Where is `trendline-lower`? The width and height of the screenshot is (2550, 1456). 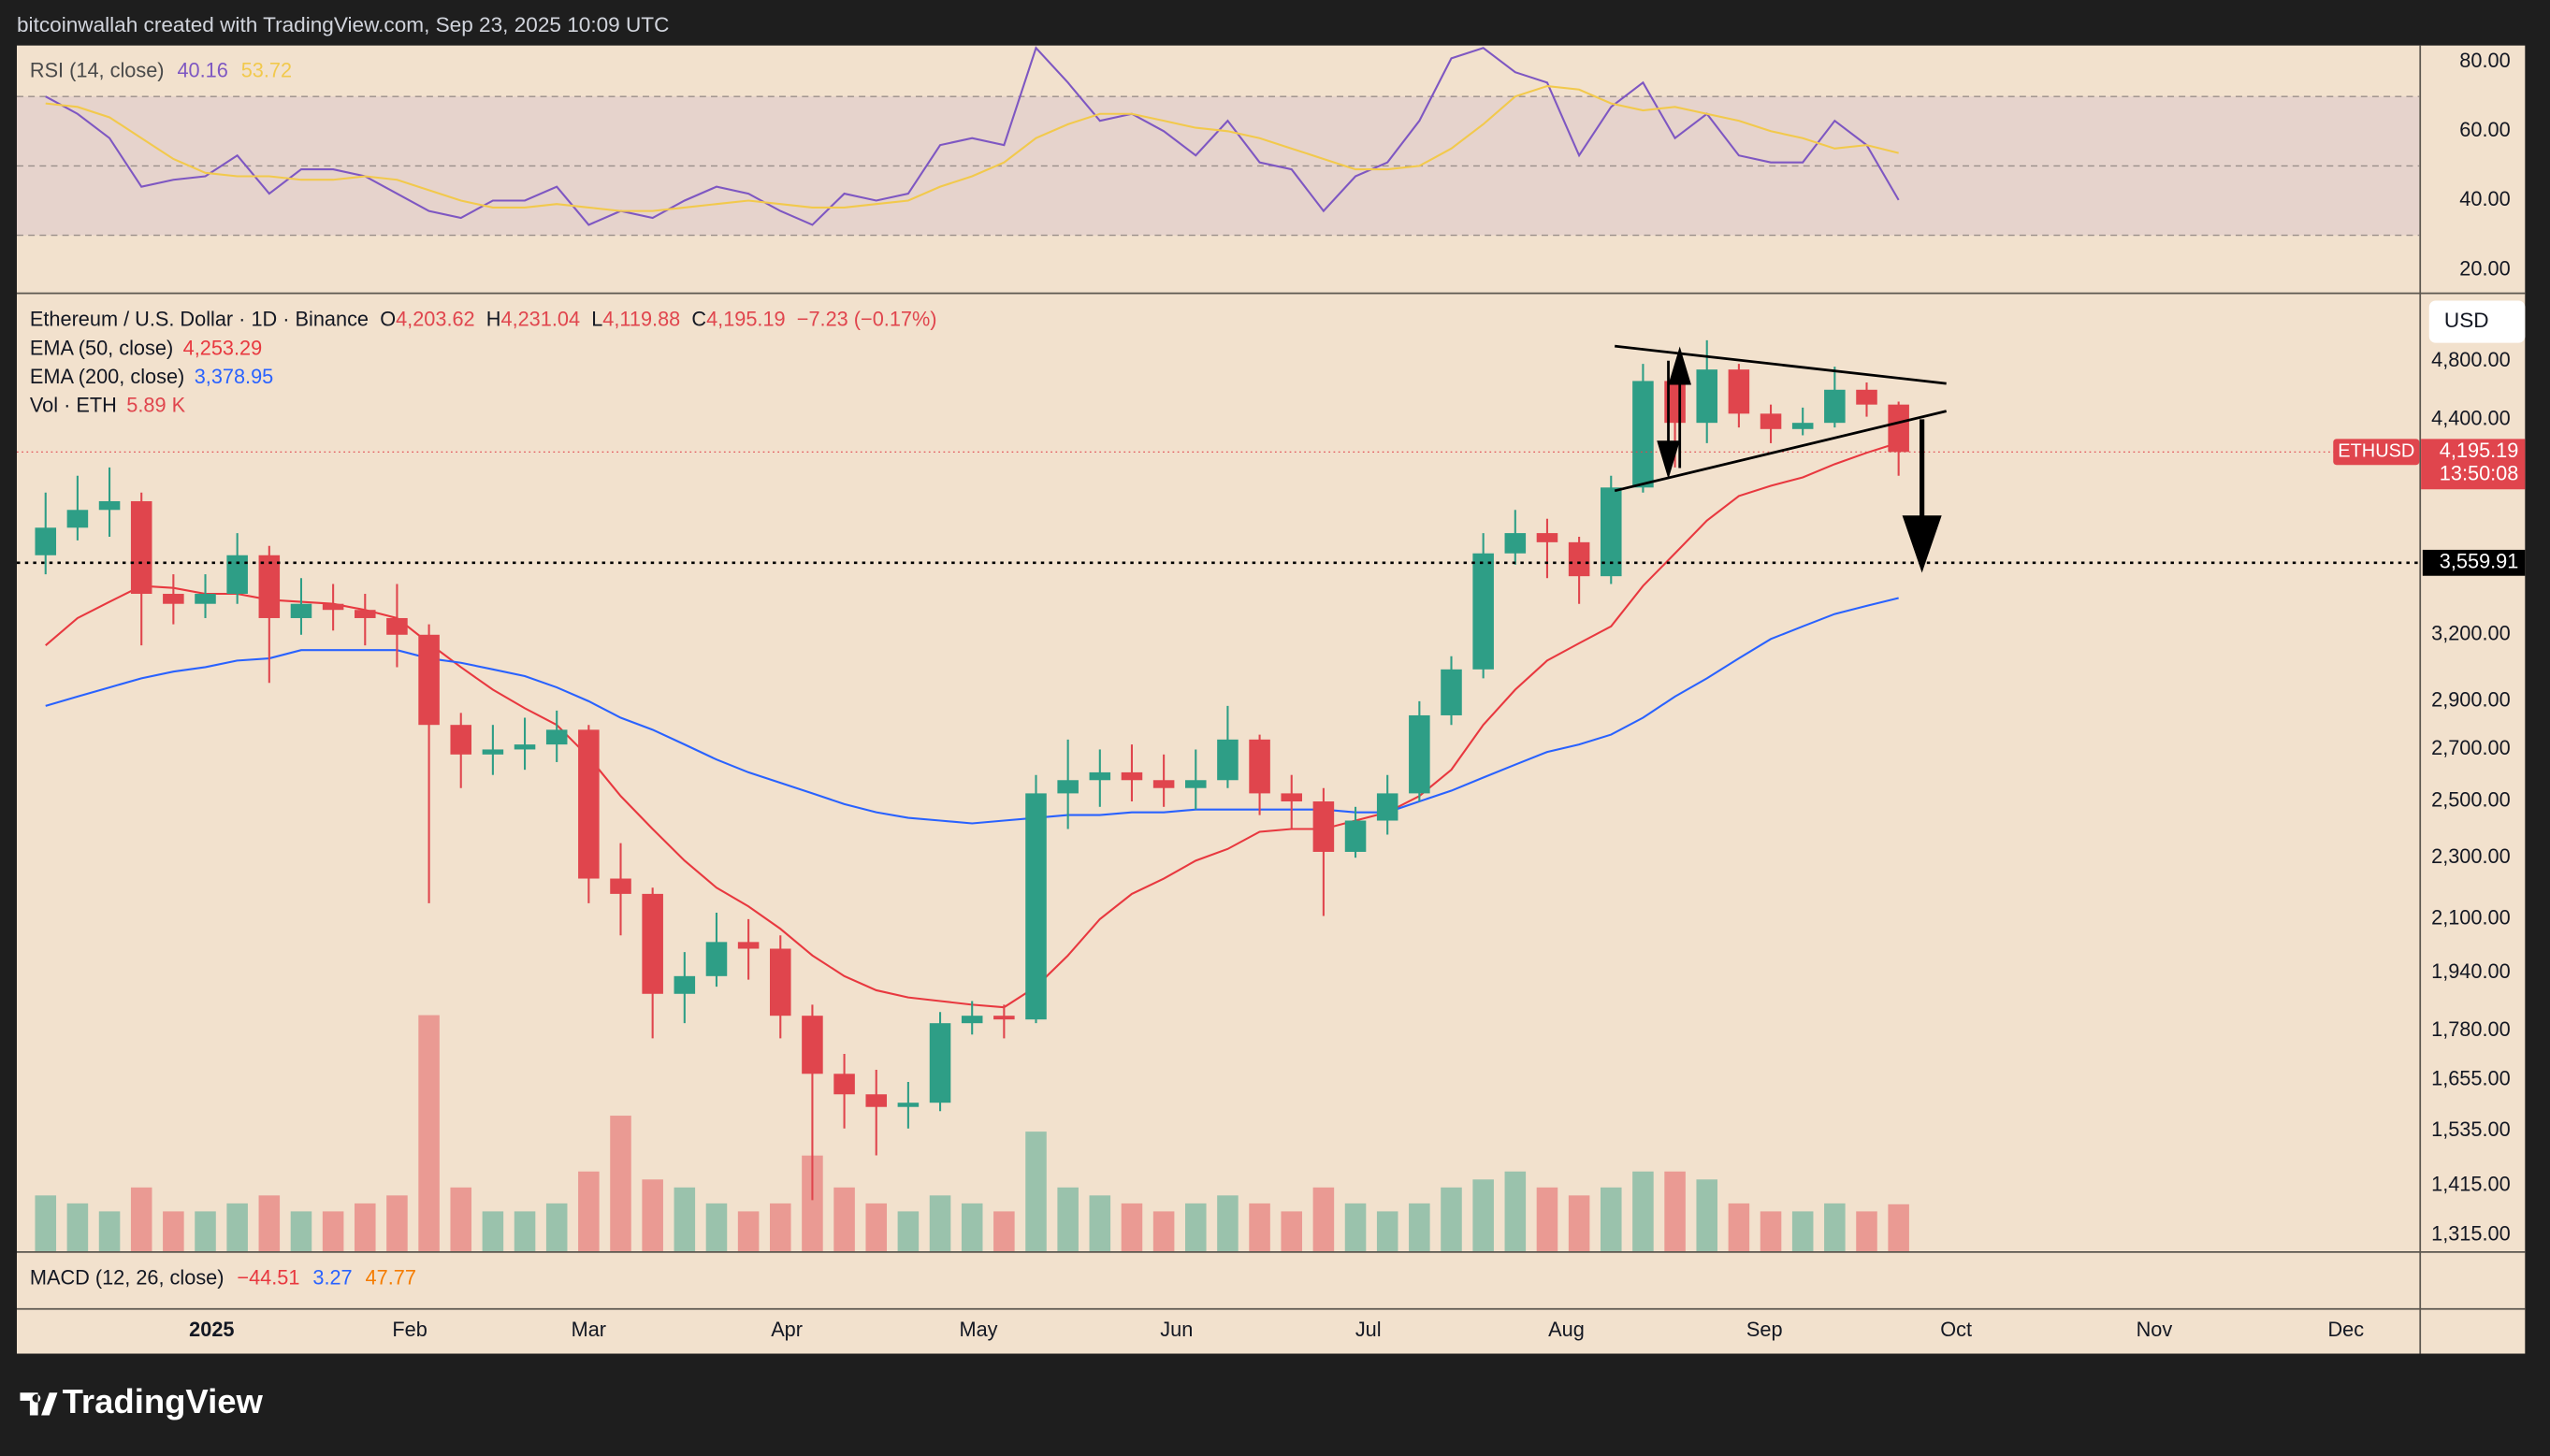 trendline-lower is located at coordinates (1781, 451).